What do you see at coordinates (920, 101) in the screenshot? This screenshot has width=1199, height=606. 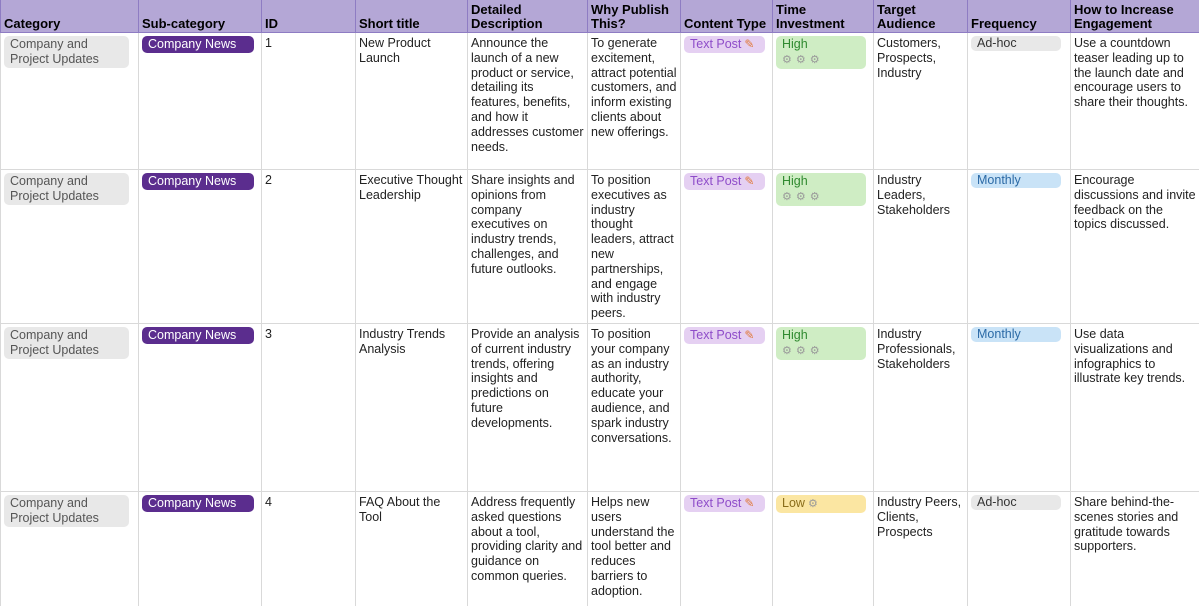 I see `cell-target-audience: Customers, Prospects, Industry` at bounding box center [920, 101].